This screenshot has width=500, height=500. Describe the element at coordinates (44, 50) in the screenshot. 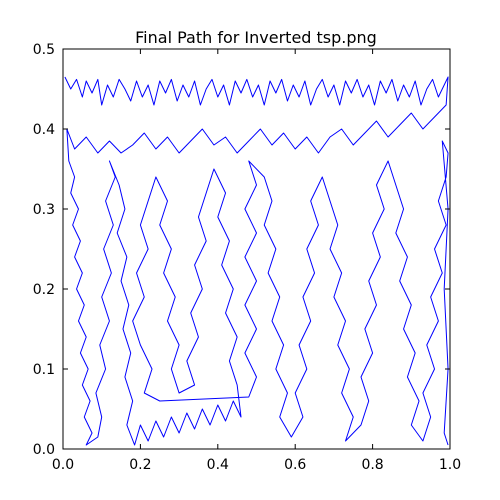

I see `y-tick-label: 0.5` at that location.